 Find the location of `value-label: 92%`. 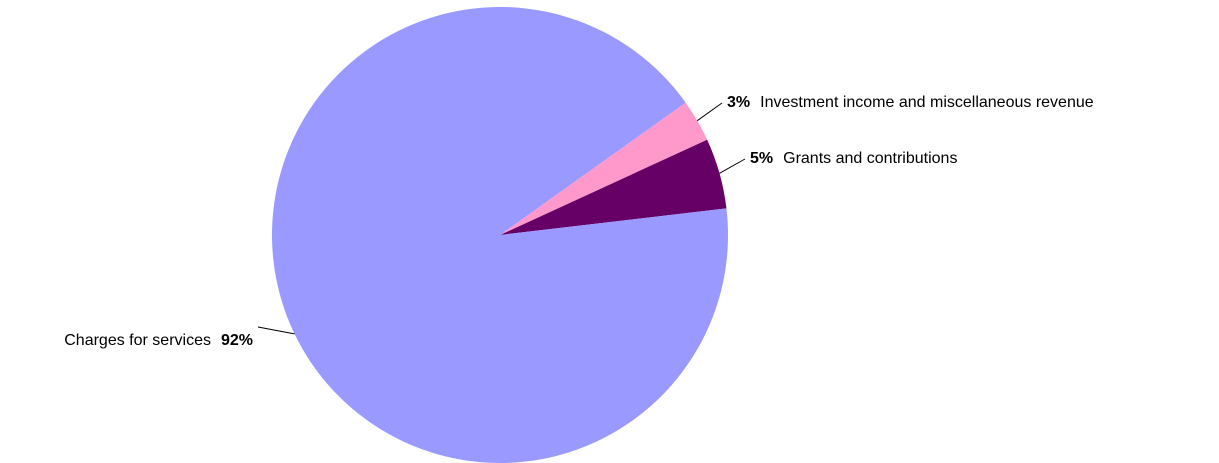

value-label: 92% is located at coordinates (237, 340).